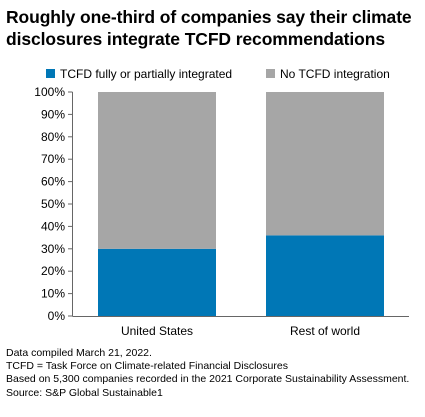 The image size is (425, 417). What do you see at coordinates (325, 331) in the screenshot?
I see `x-tick-label: Rest of world` at bounding box center [325, 331].